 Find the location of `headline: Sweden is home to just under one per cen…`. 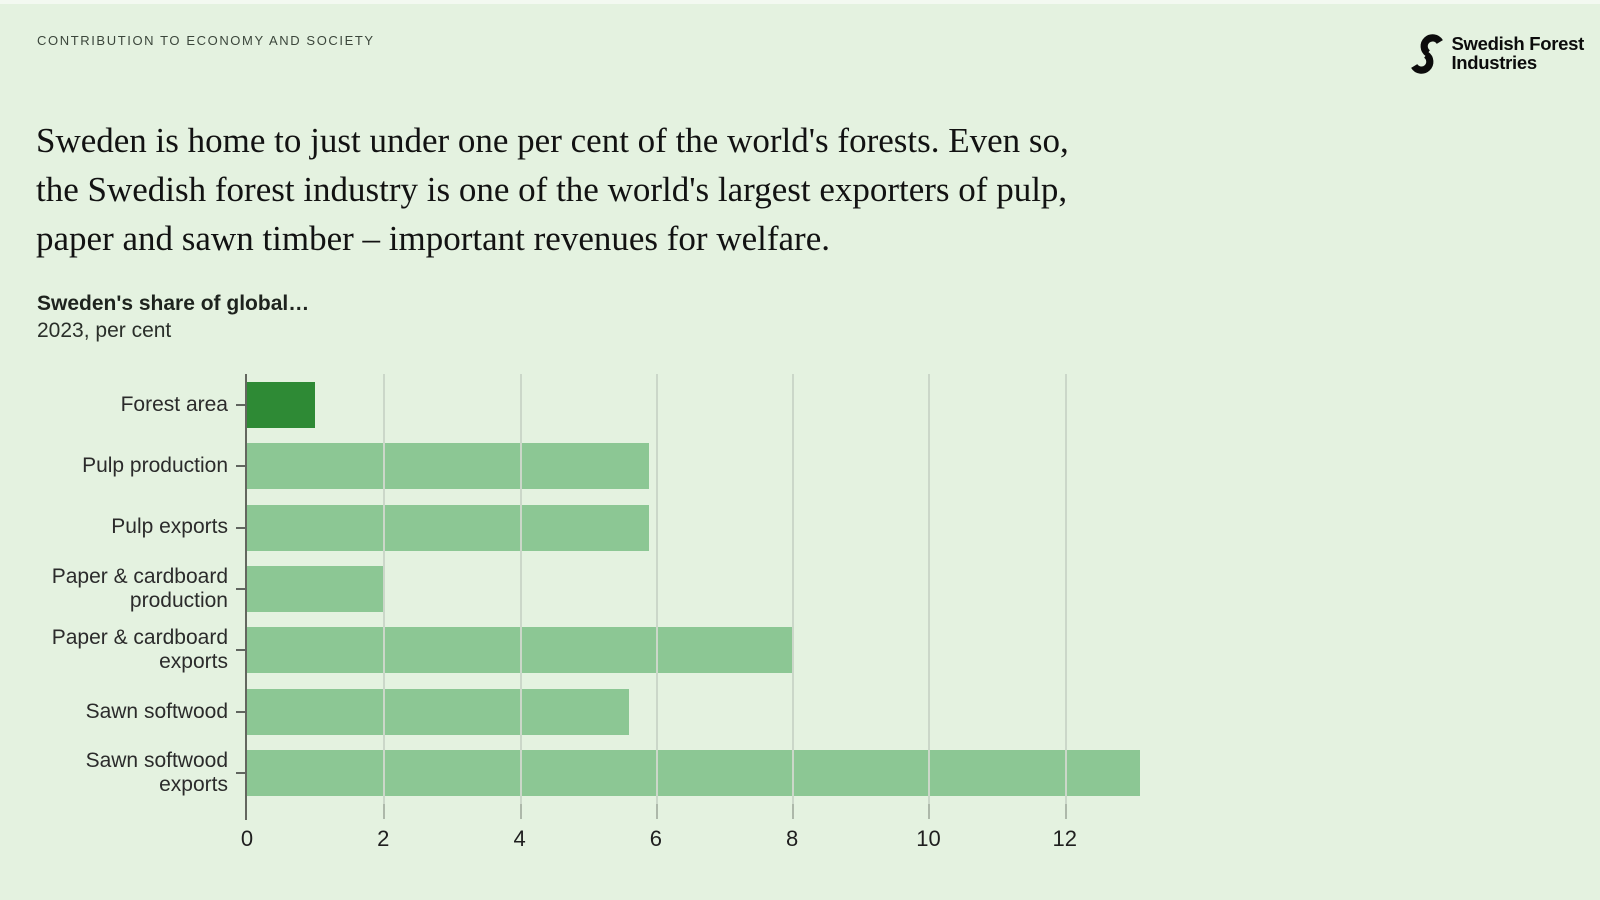

headline: Sweden is home to just under one per cen… is located at coordinates (552, 189).